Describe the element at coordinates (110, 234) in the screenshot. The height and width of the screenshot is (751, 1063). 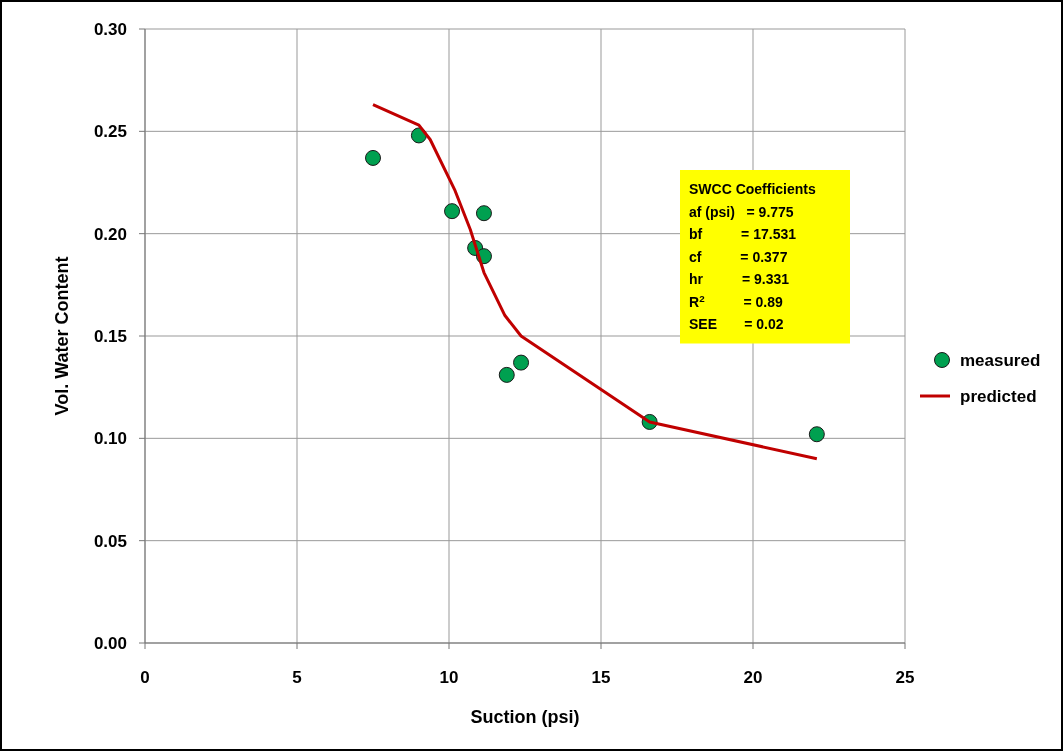
I see `y-tick-label: 0.20` at that location.